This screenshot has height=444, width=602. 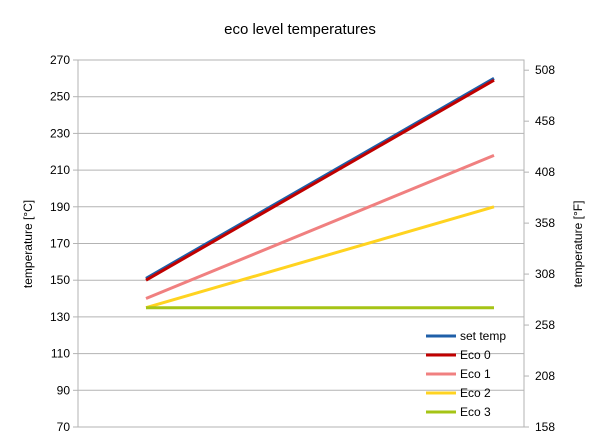 What do you see at coordinates (475, 412) in the screenshot?
I see `legend-label: Eco 3` at bounding box center [475, 412].